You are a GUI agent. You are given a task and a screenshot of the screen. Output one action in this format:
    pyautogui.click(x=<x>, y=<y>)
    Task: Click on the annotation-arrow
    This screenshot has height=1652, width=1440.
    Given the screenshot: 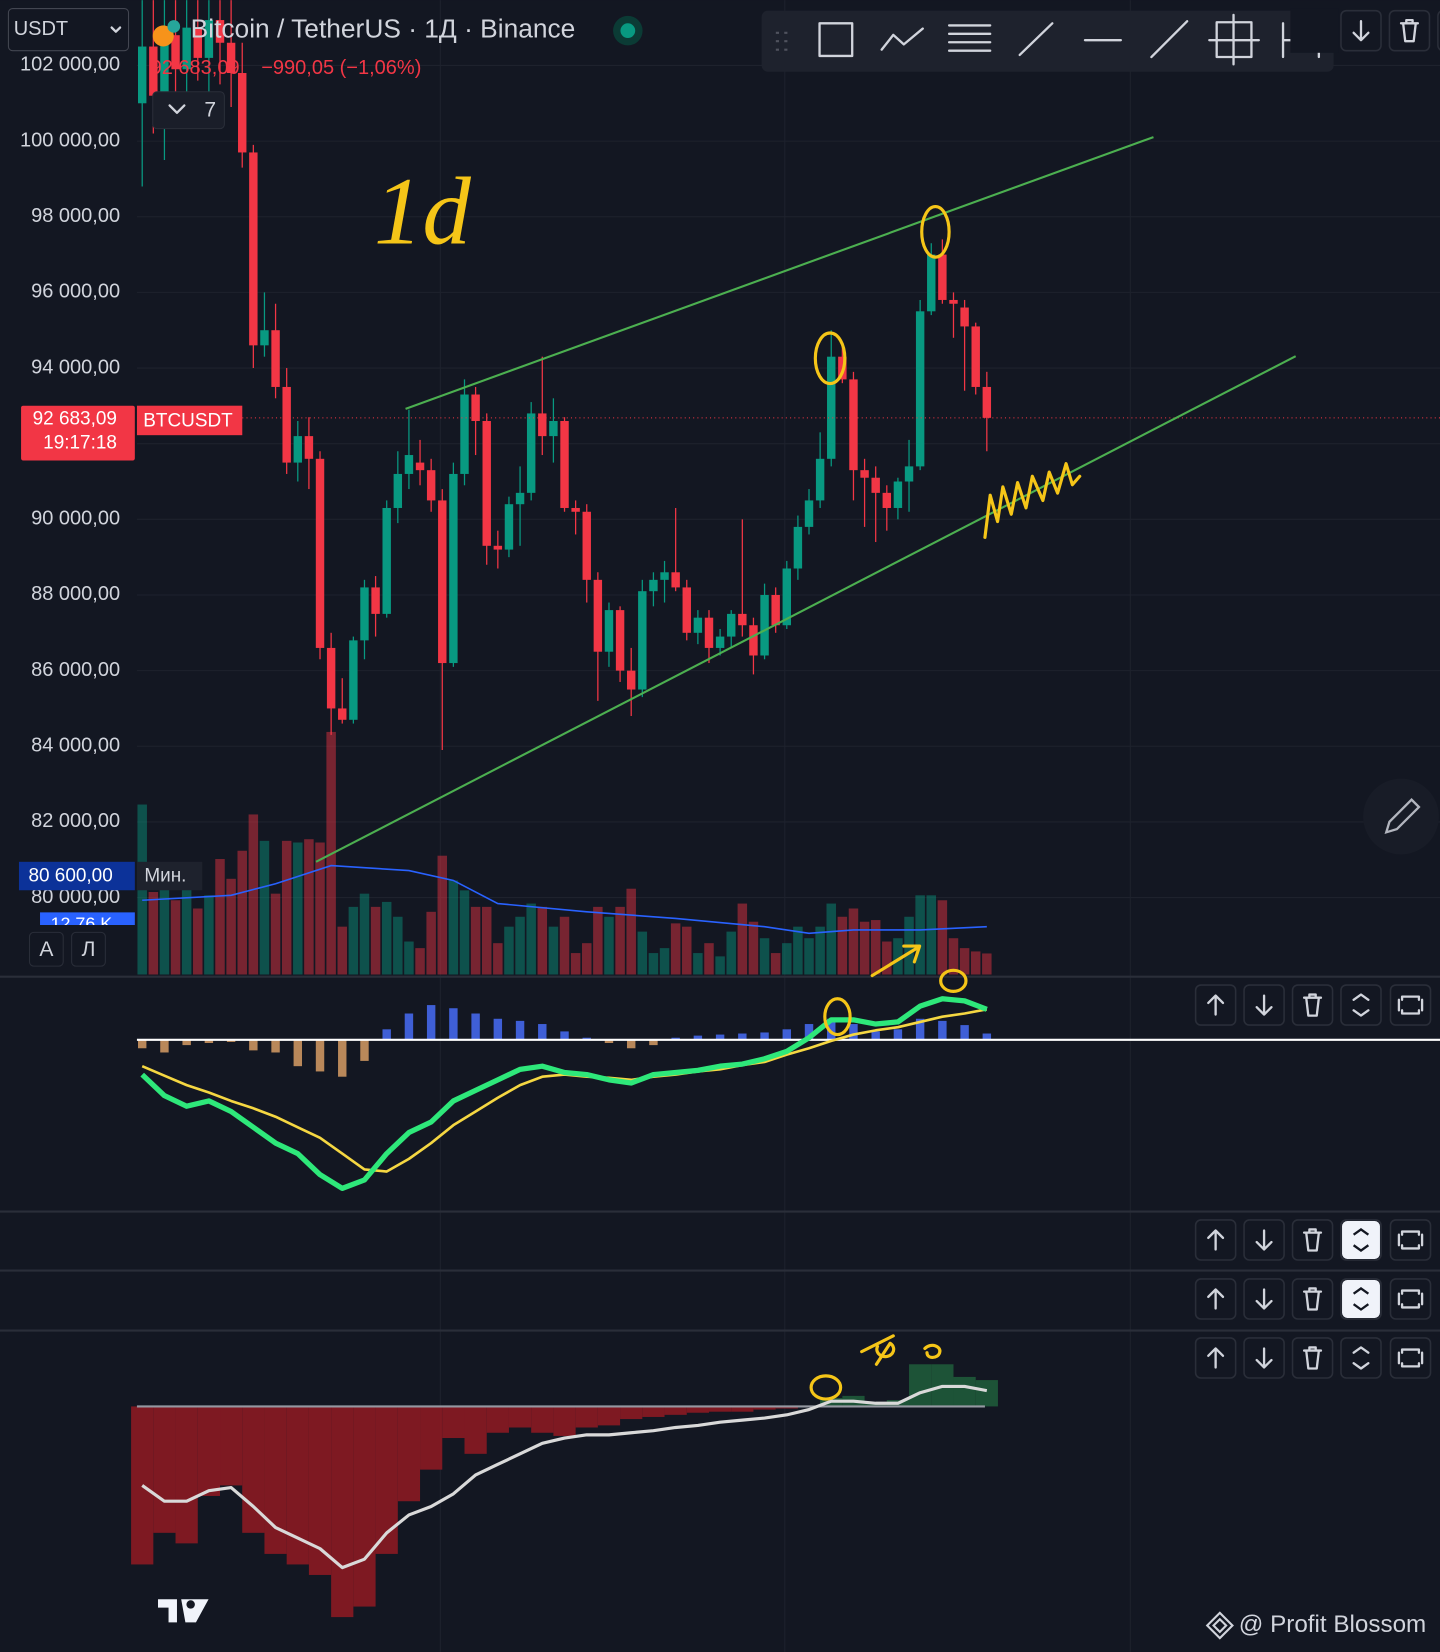 What is the action you would take?
    pyautogui.click(x=896, y=961)
    